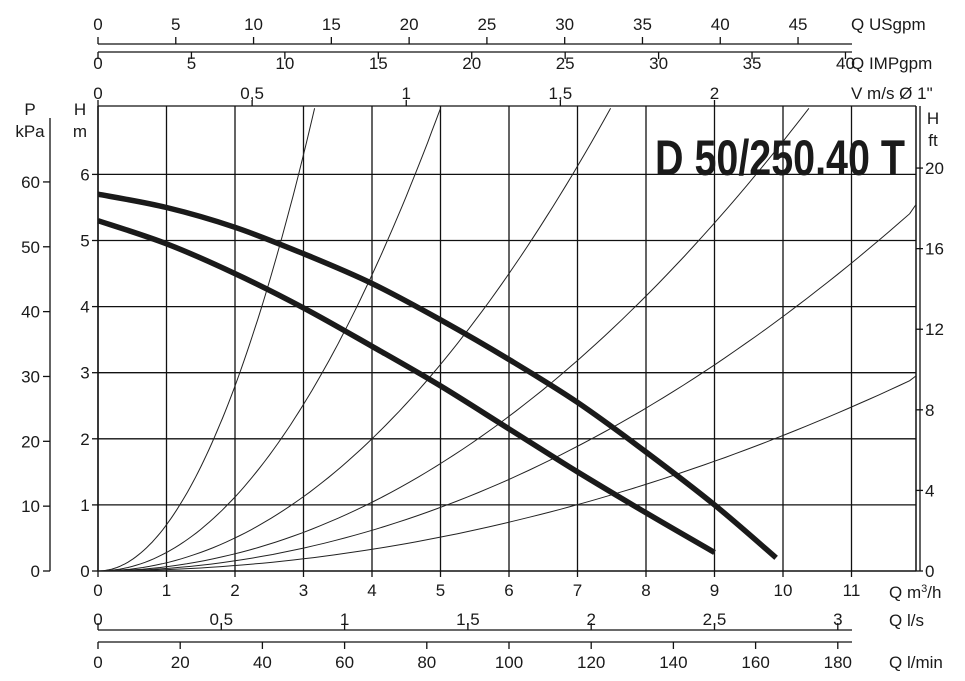 This screenshot has height=681, width=965. I want to click on y-m-tick-label: 3, so click(84, 373).